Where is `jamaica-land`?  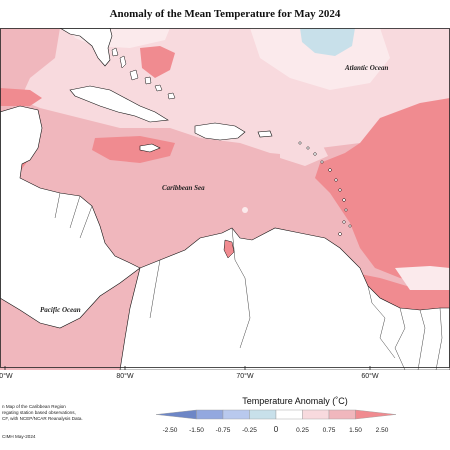 jamaica-land is located at coordinates (150, 148).